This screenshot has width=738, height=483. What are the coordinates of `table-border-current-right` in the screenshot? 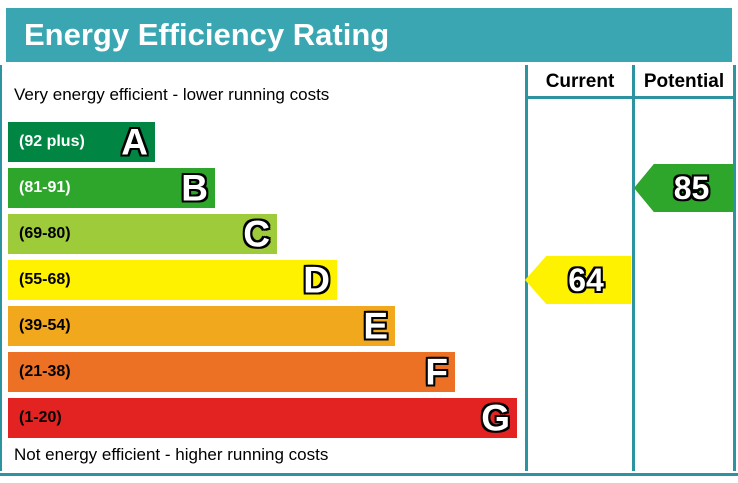 It's located at (633, 268).